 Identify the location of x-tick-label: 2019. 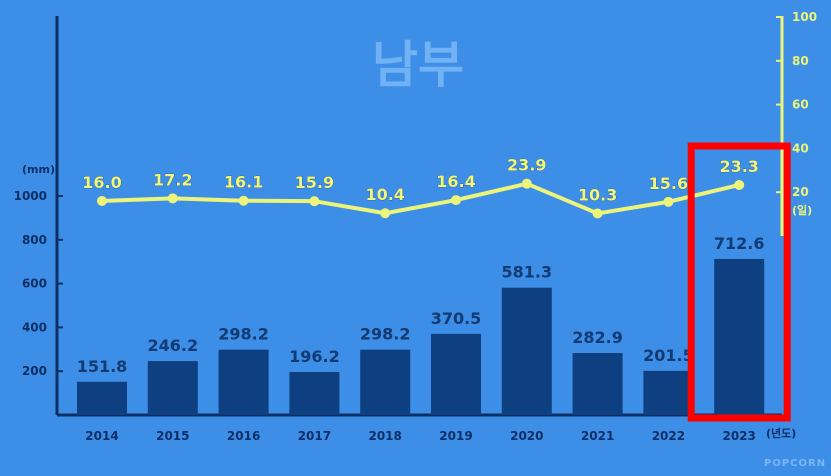
(455, 436).